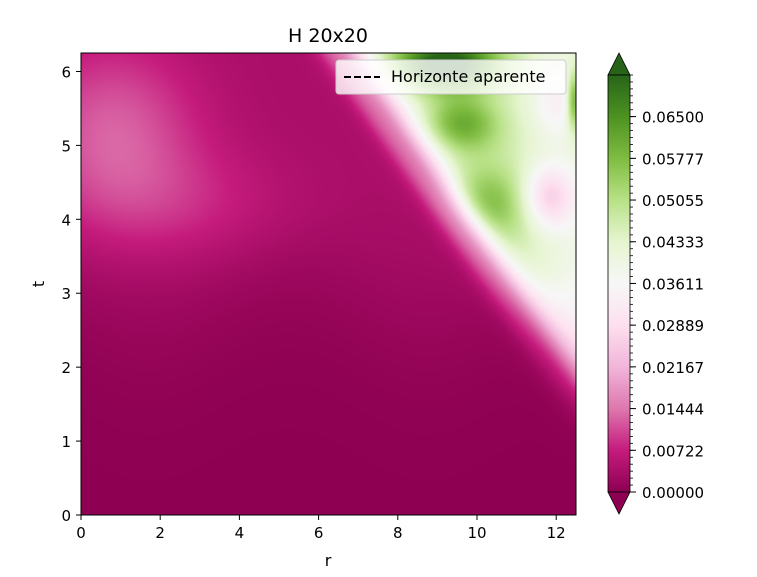 The width and height of the screenshot is (757, 577). I want to click on y-tick-label: 3, so click(66, 294).